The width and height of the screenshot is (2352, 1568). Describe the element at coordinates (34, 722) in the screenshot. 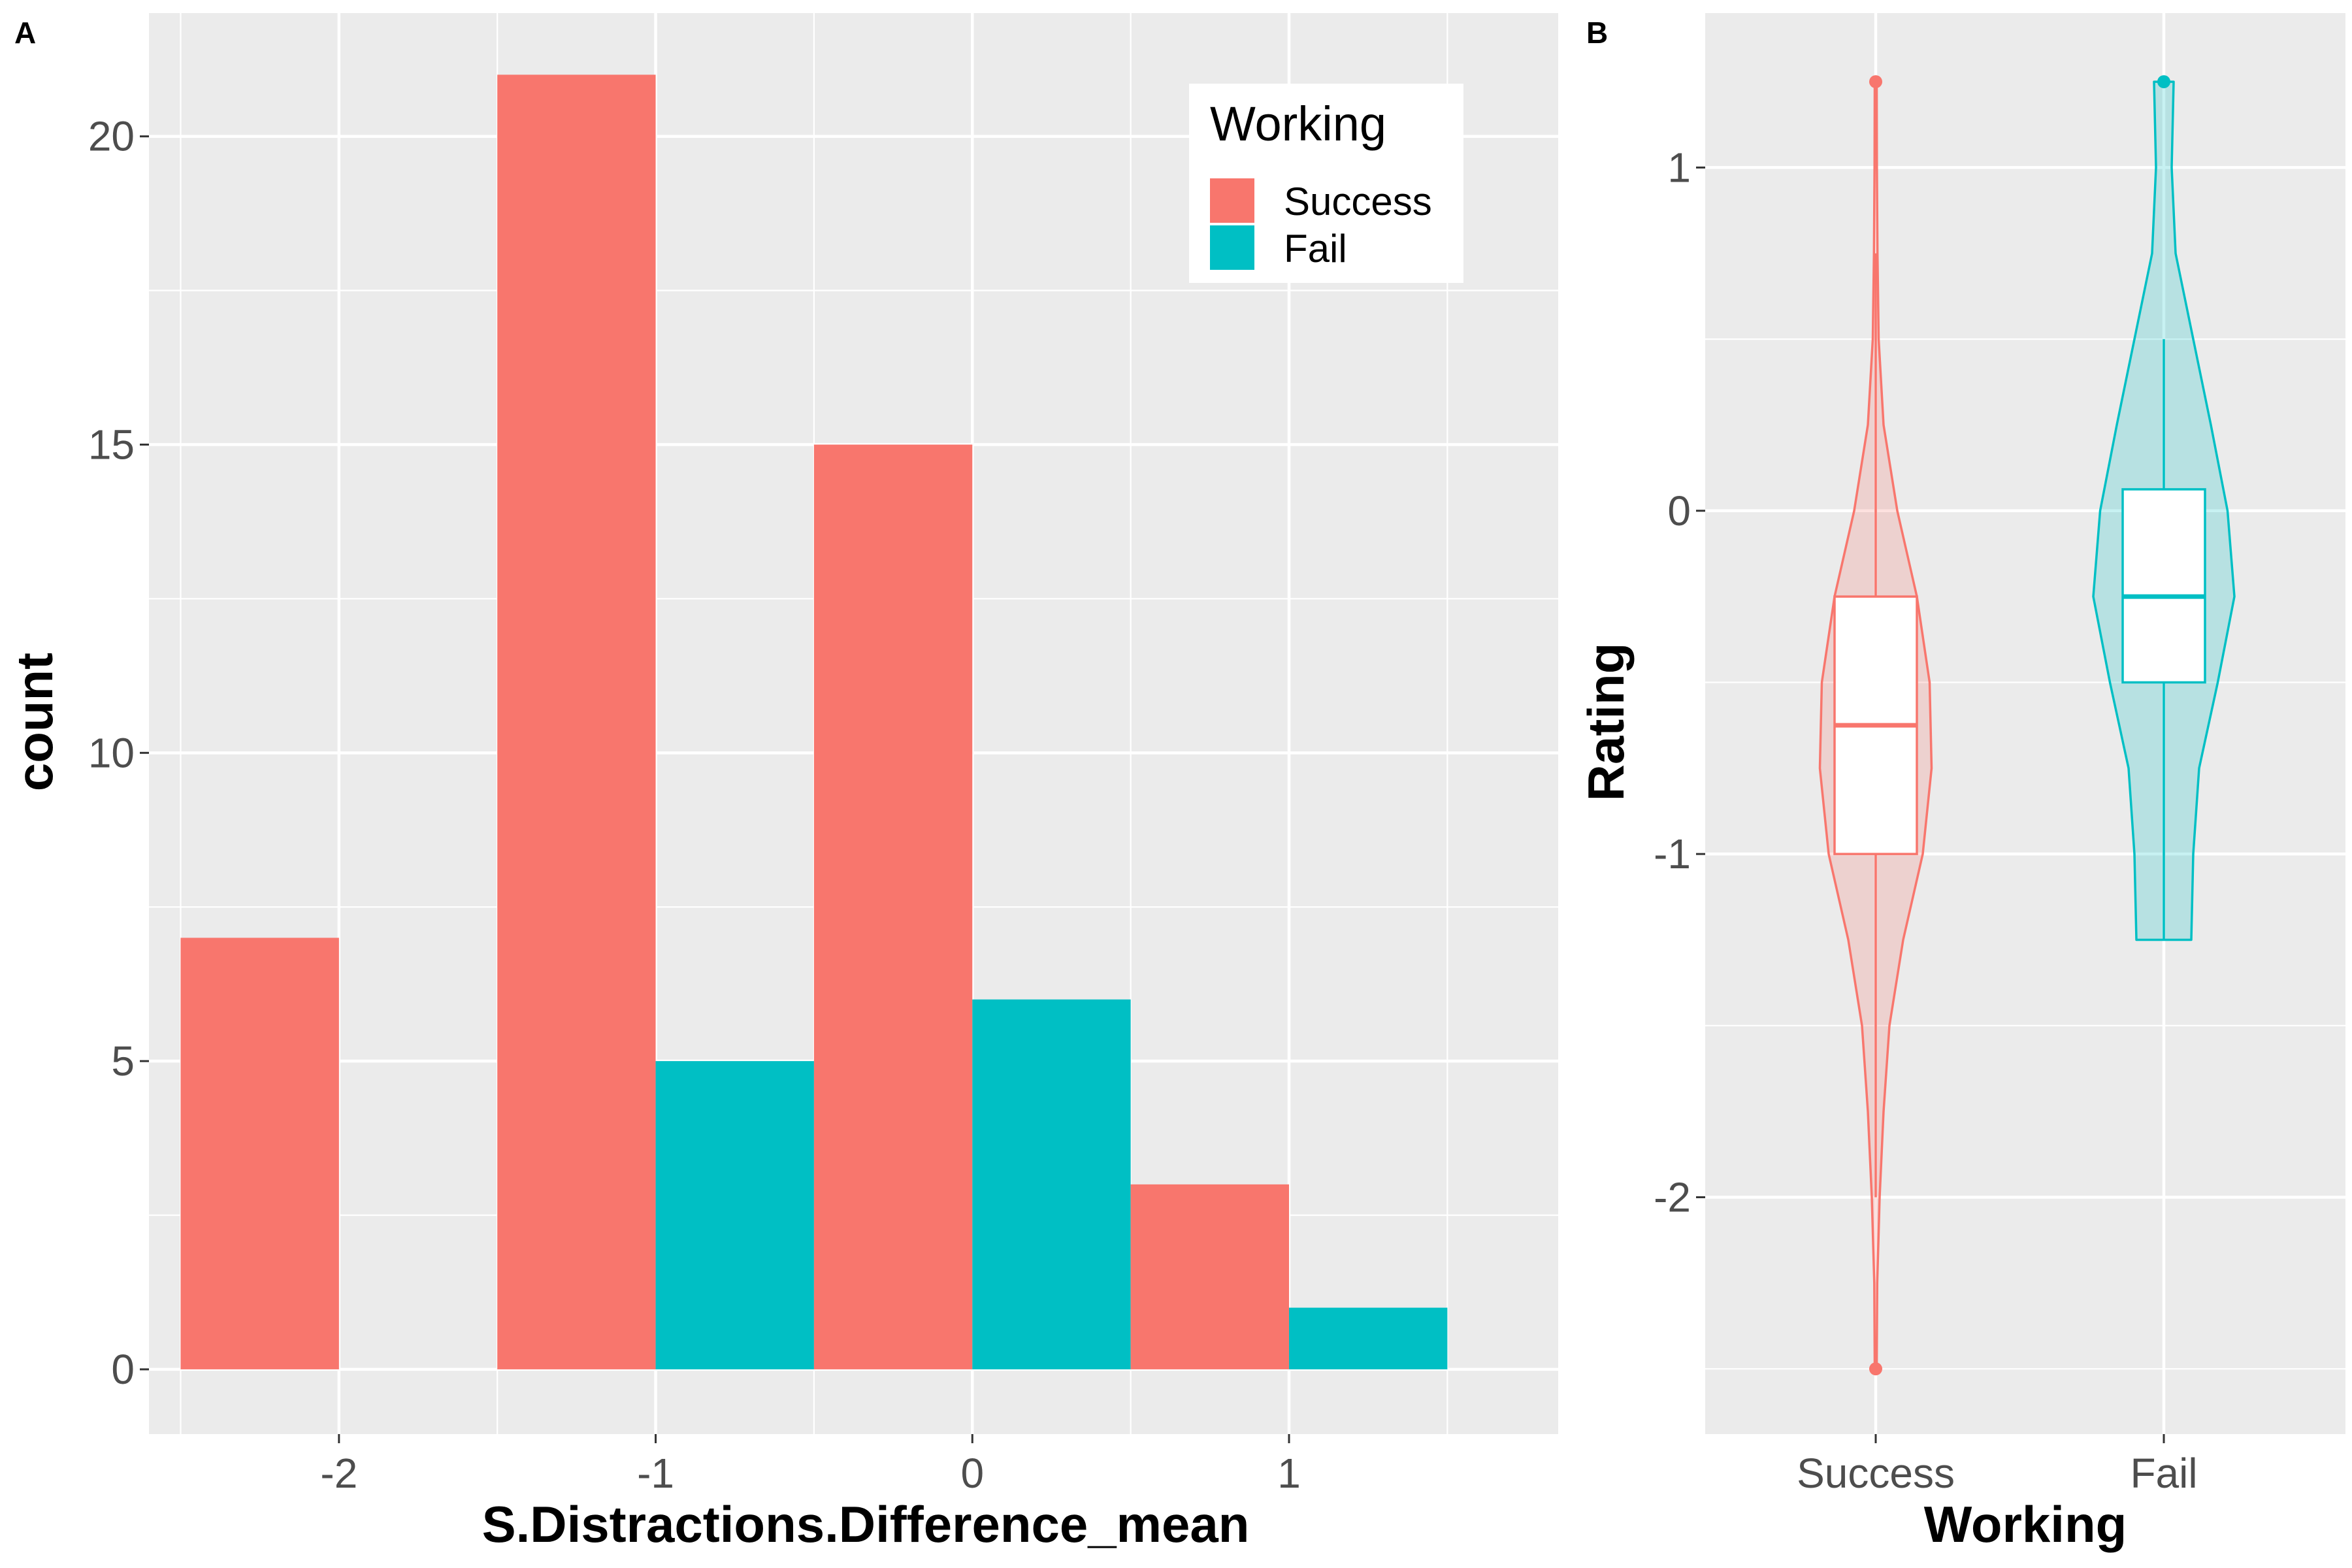

I see `panel-a-y-axis-title: count` at that location.